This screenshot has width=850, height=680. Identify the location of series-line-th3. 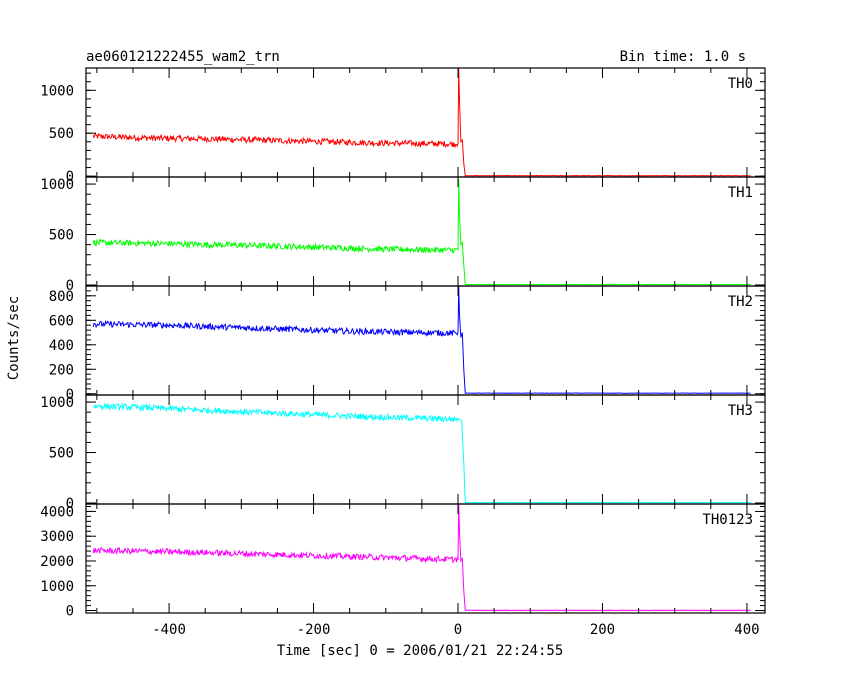
(422, 453).